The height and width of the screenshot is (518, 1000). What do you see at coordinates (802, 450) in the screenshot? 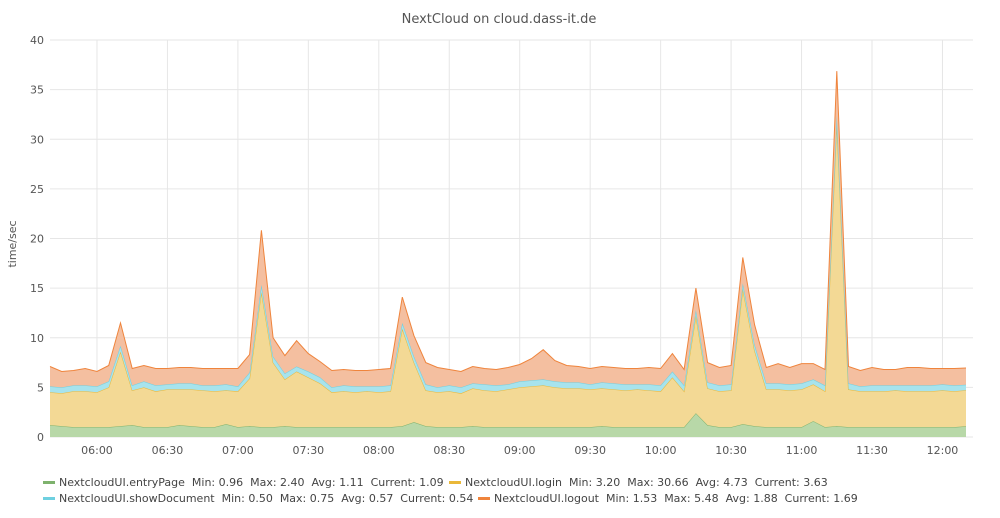
I see `x-tick-label: 11:00` at bounding box center [802, 450].